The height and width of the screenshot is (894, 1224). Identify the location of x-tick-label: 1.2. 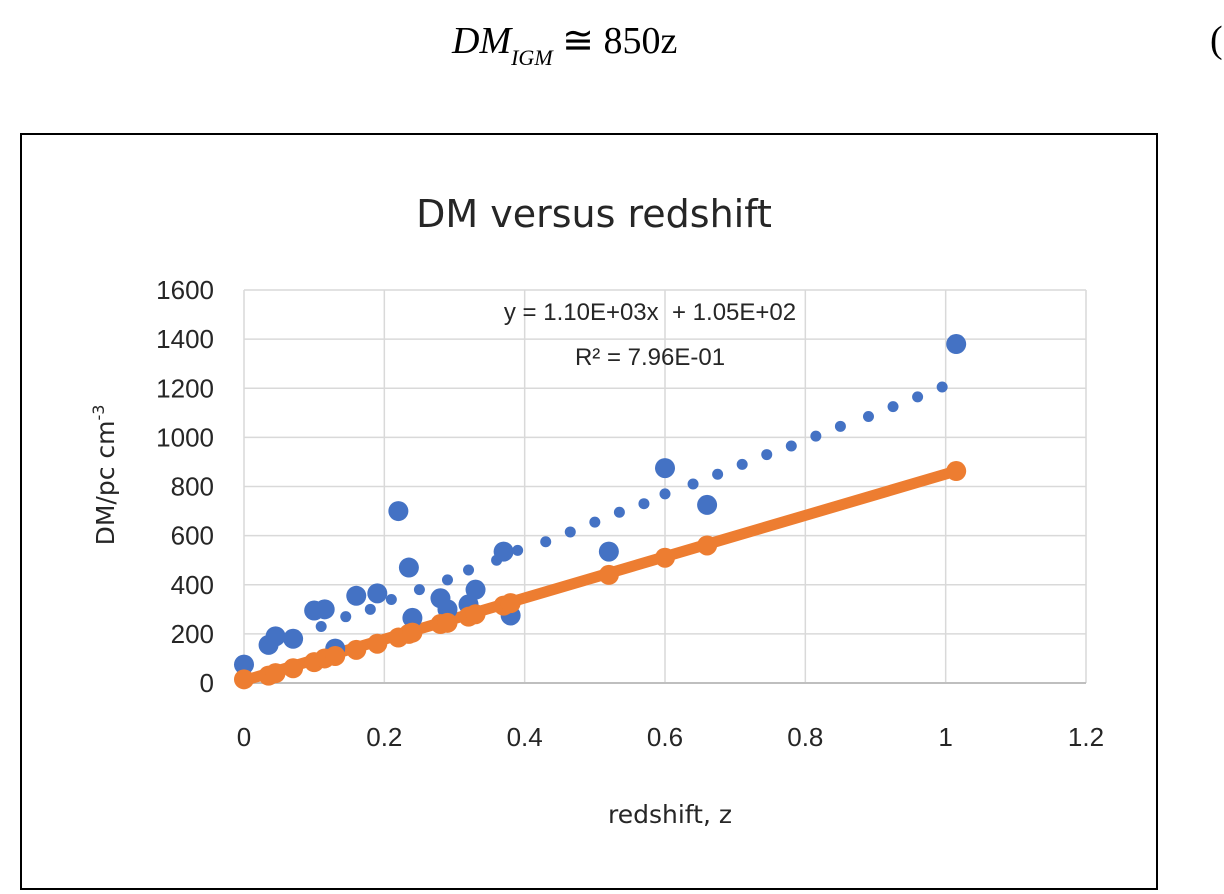
(1086, 737).